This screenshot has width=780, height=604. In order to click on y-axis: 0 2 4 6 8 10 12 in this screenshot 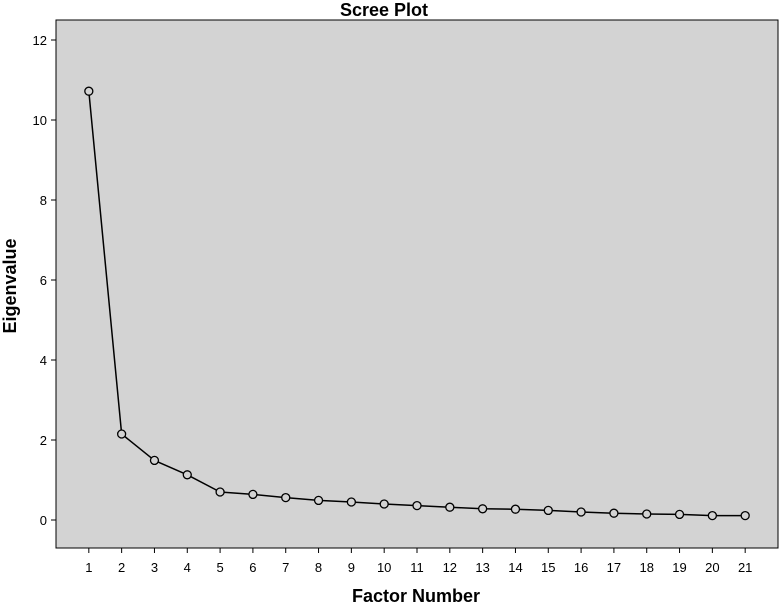, I will do `click(44, 280)`.